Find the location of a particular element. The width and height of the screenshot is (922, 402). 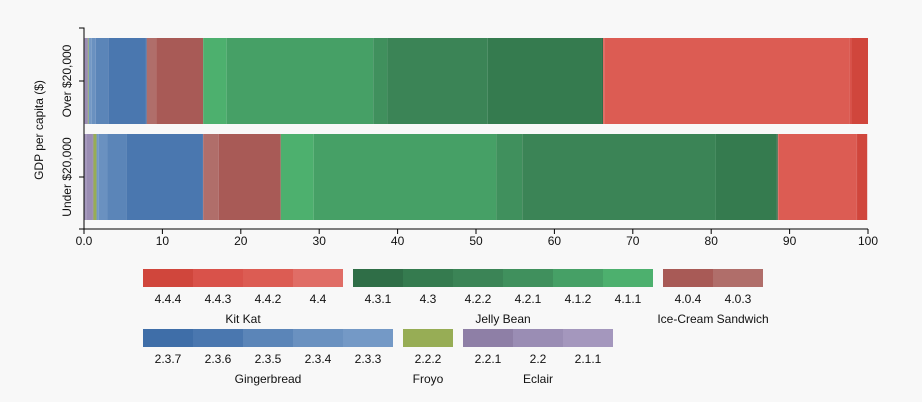

legend-label: 4.4.4 is located at coordinates (168, 299).